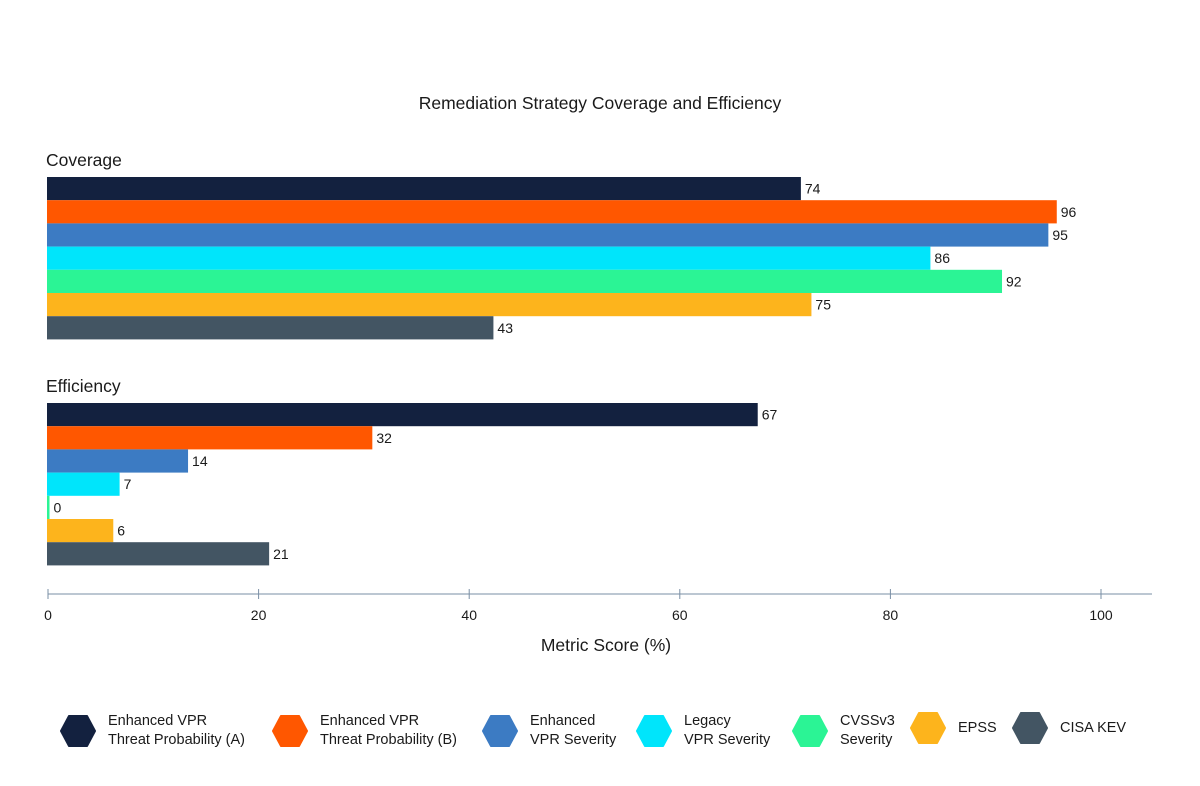 The height and width of the screenshot is (786, 1200). What do you see at coordinates (84, 160) in the screenshot?
I see `group-label-coverage: Coverage` at bounding box center [84, 160].